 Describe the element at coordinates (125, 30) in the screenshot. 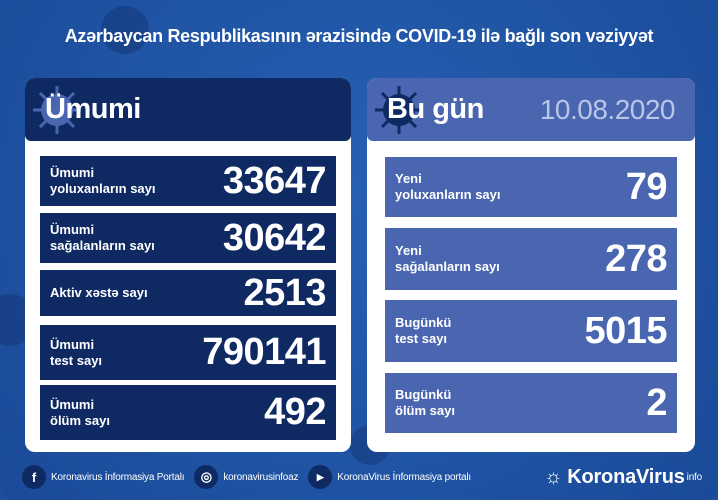

I see `virus-decoration-icon` at that location.